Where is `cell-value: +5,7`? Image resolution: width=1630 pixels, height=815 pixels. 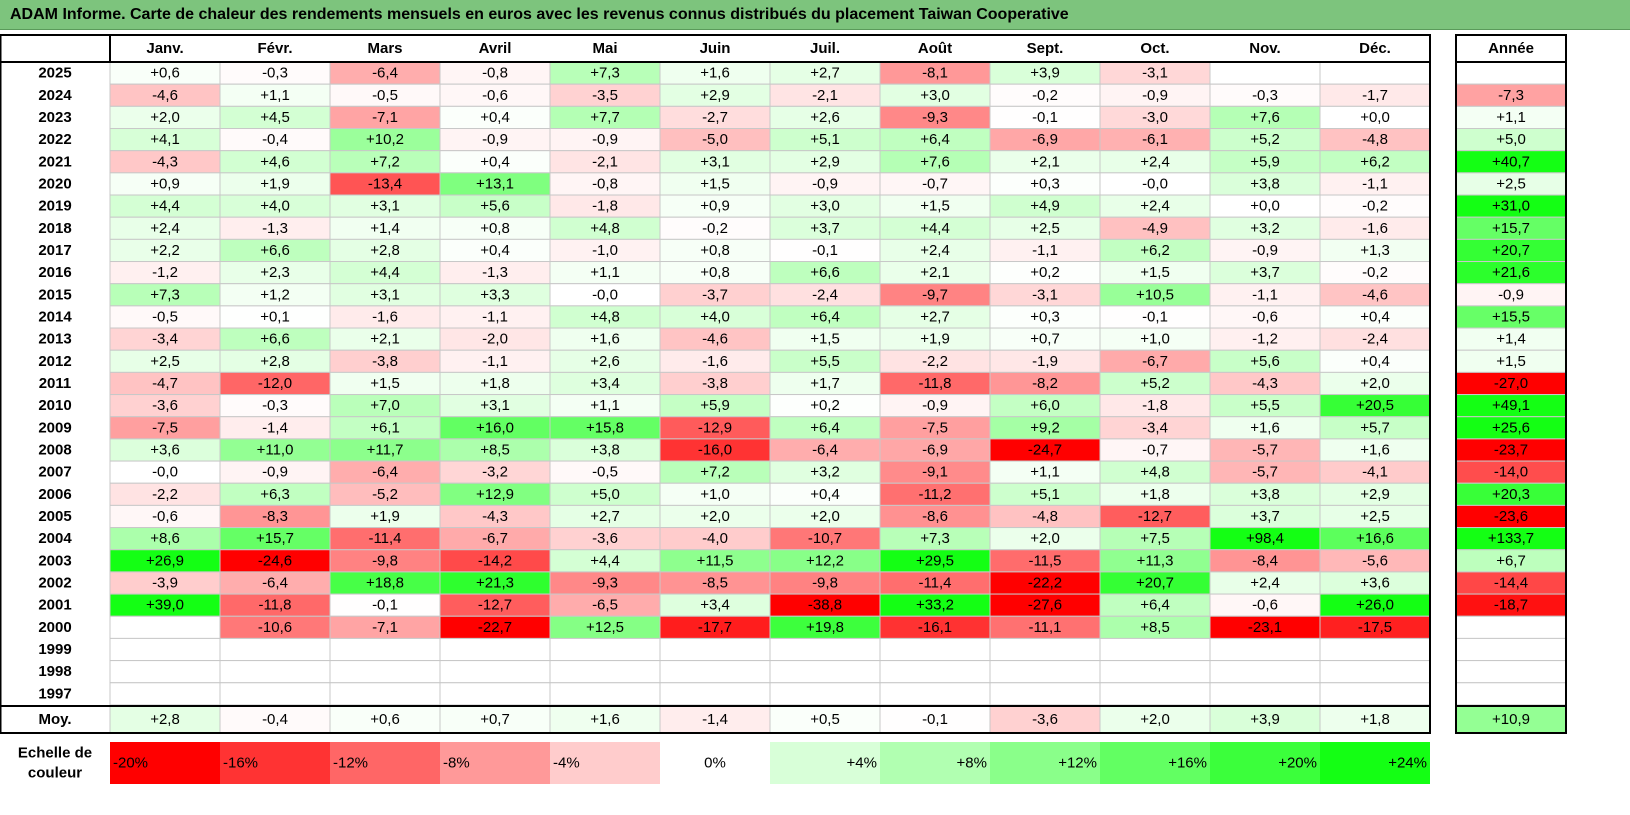 cell-value: +5,7 is located at coordinates (1375, 427).